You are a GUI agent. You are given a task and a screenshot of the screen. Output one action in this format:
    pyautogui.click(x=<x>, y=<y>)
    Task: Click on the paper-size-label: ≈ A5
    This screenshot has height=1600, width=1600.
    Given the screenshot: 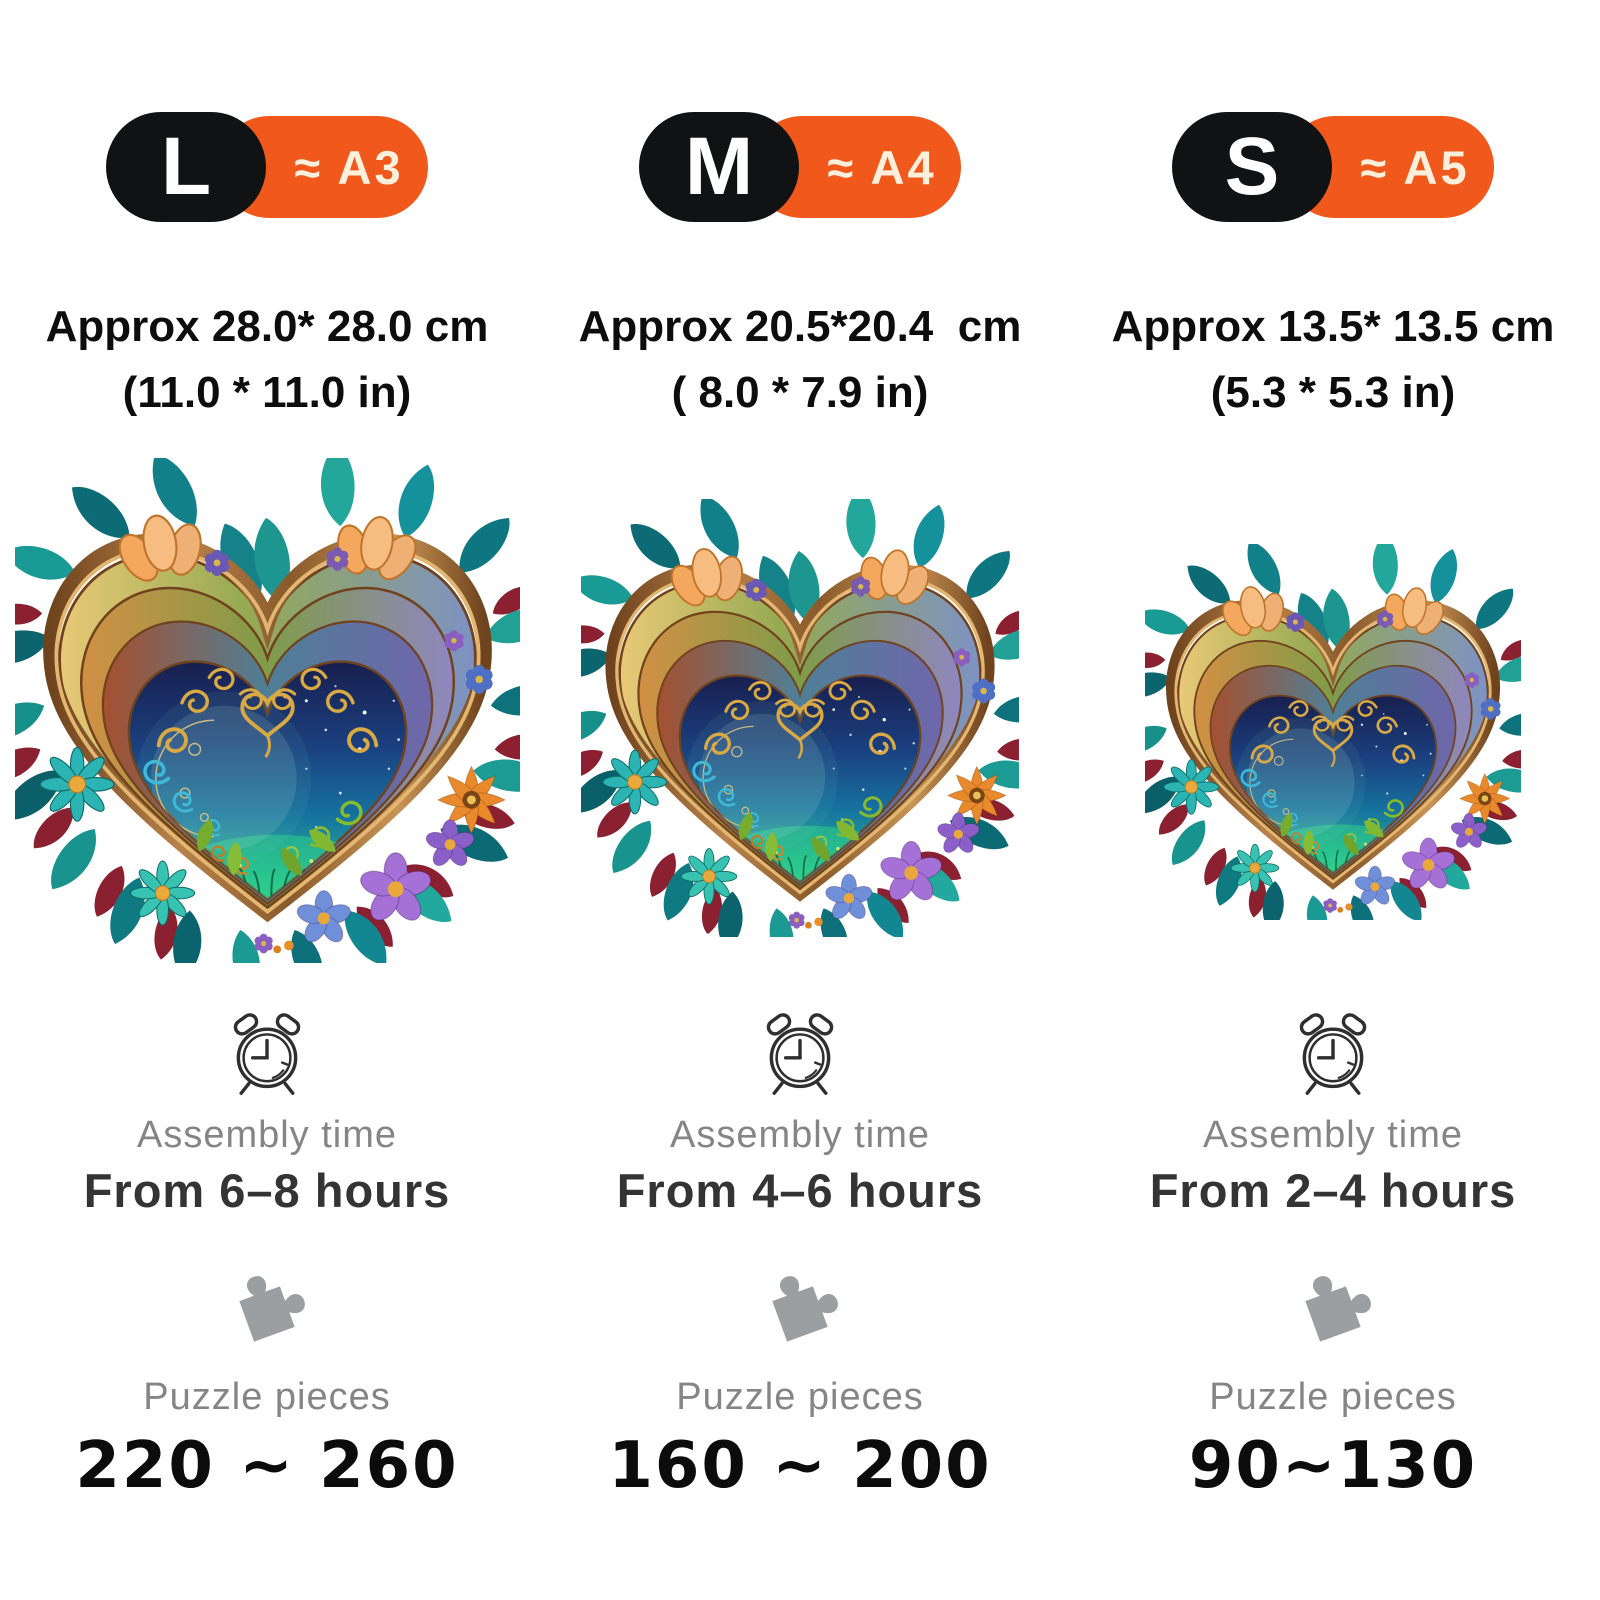 What is the action you would take?
    pyautogui.click(x=1415, y=167)
    